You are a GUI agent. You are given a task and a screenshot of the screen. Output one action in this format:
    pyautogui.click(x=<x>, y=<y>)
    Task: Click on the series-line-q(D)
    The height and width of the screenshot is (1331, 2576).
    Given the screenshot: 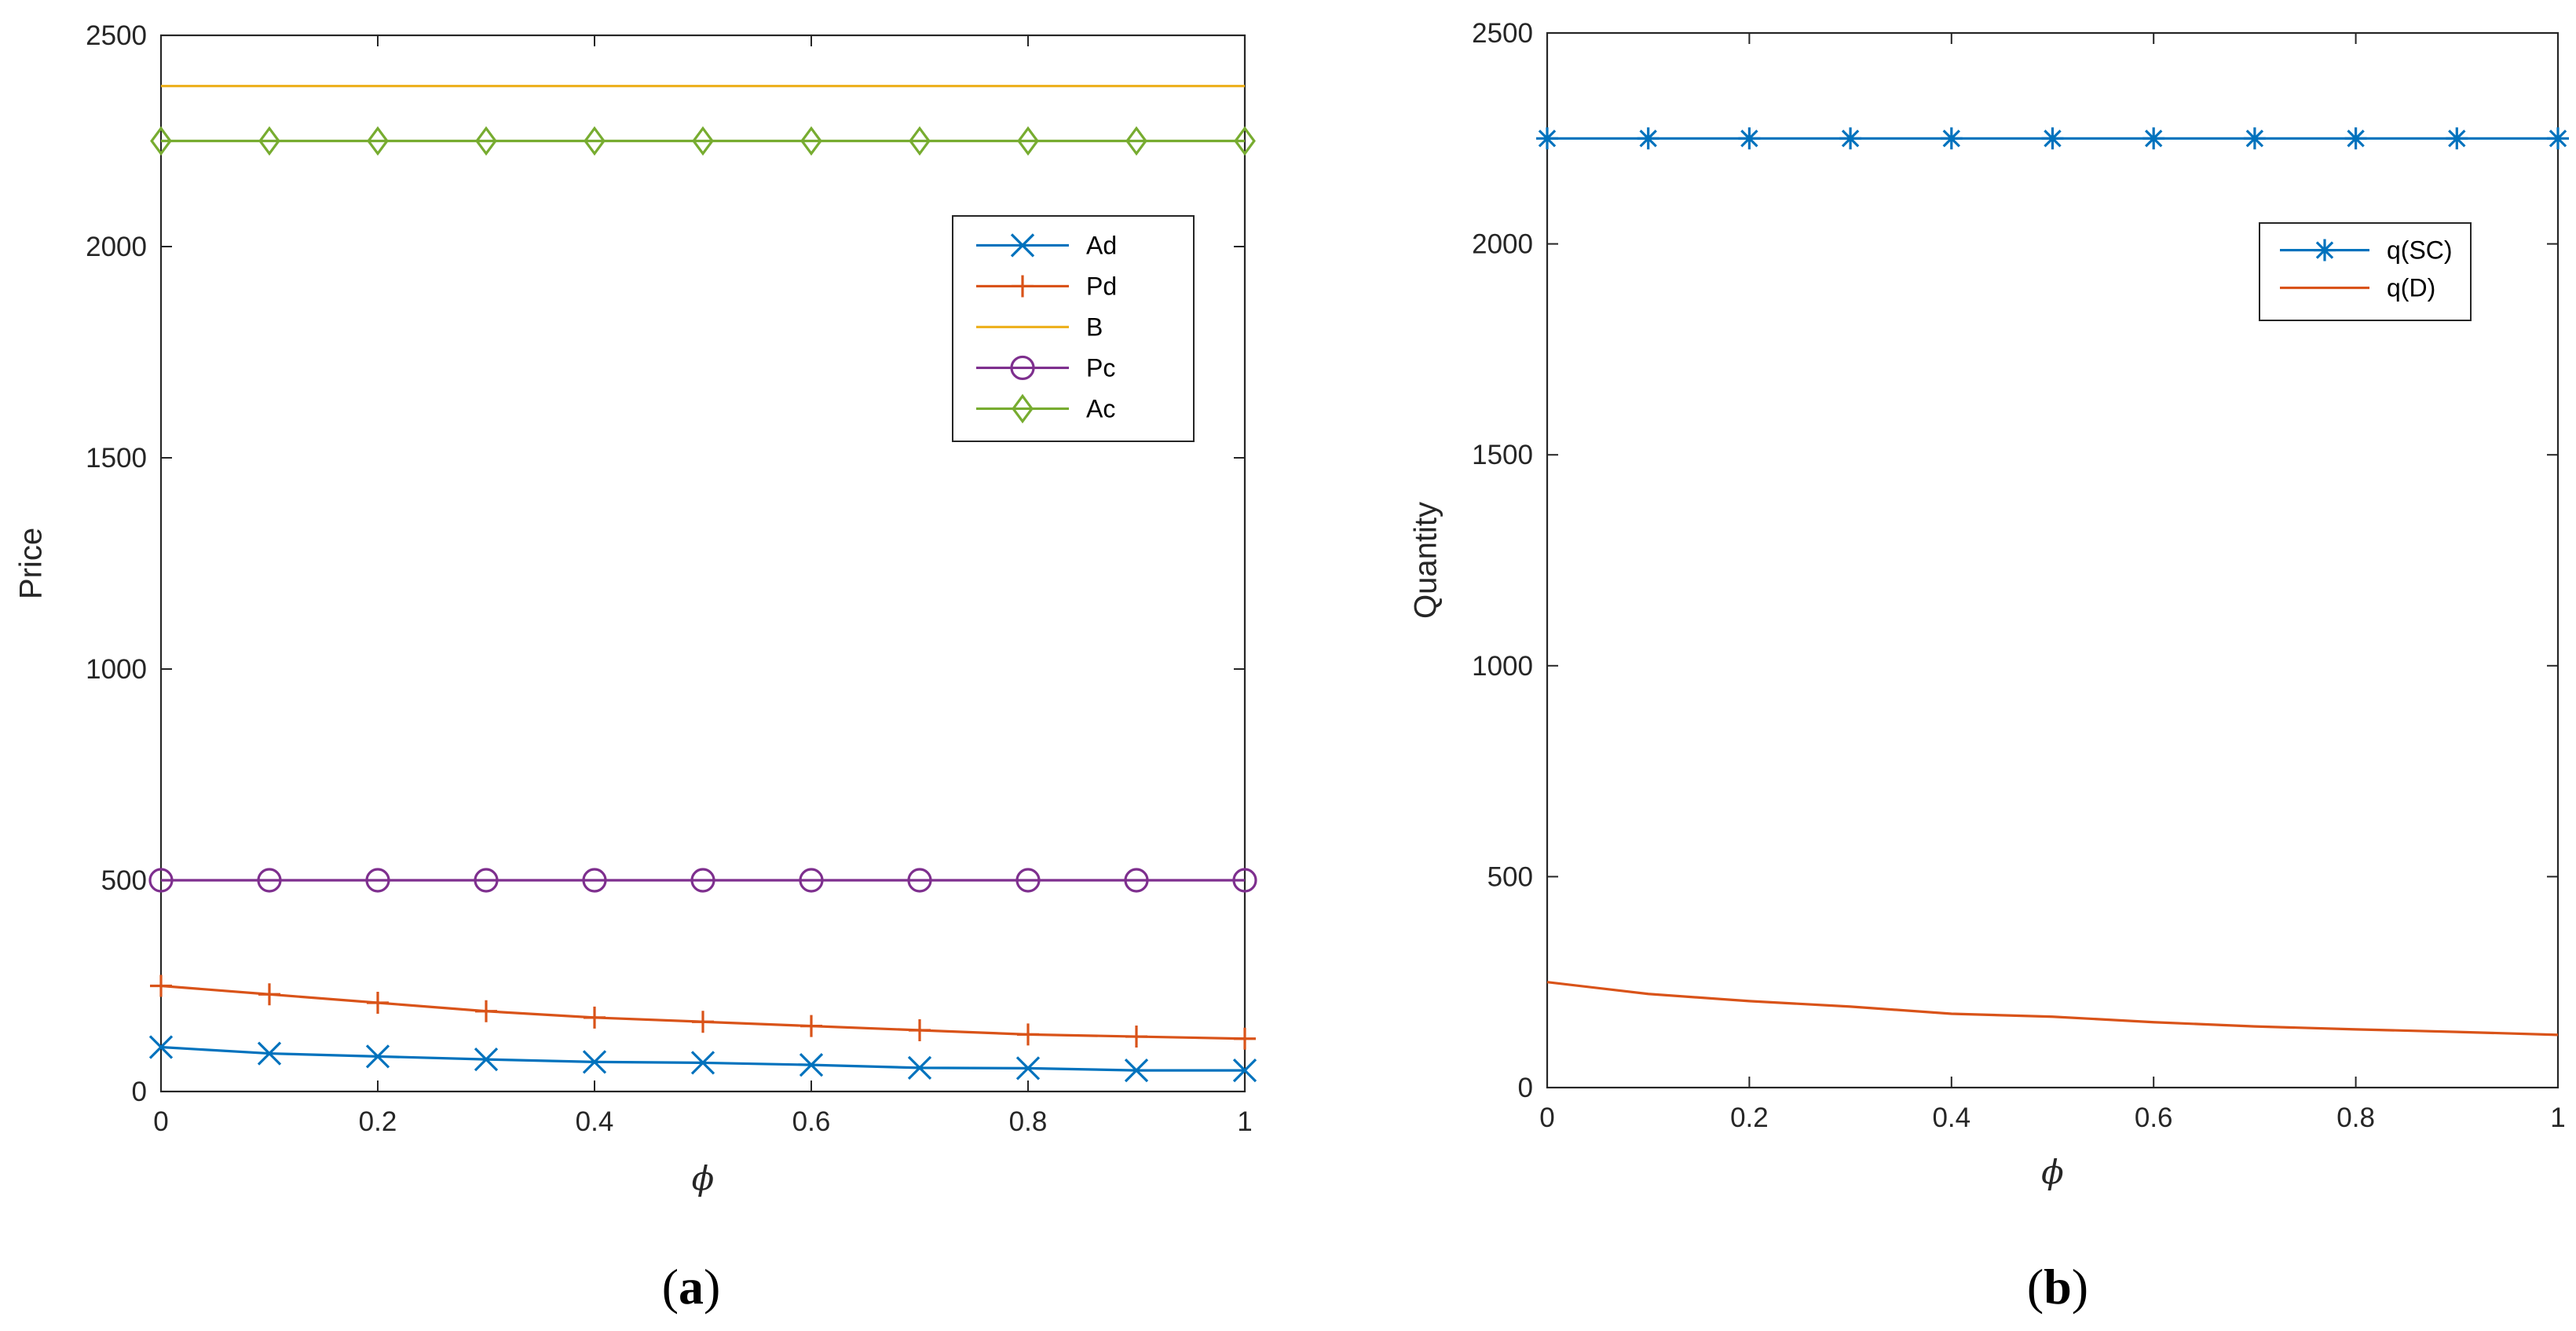 What is the action you would take?
    pyautogui.click(x=2053, y=1009)
    